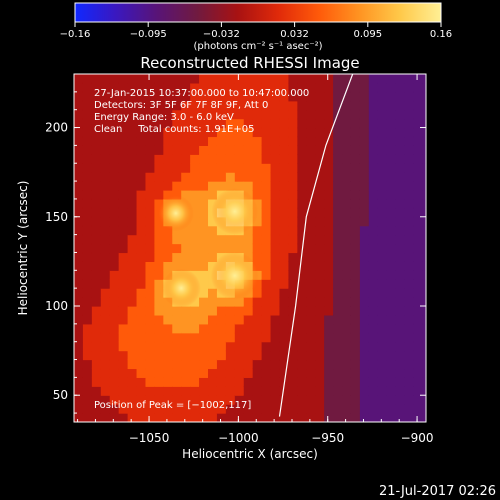 The width and height of the screenshot is (500, 500). What do you see at coordinates (201, 93) in the screenshot?
I see `annotation-time: 27-Jan-2015 10:37:00.000 to 10:47:00.000` at bounding box center [201, 93].